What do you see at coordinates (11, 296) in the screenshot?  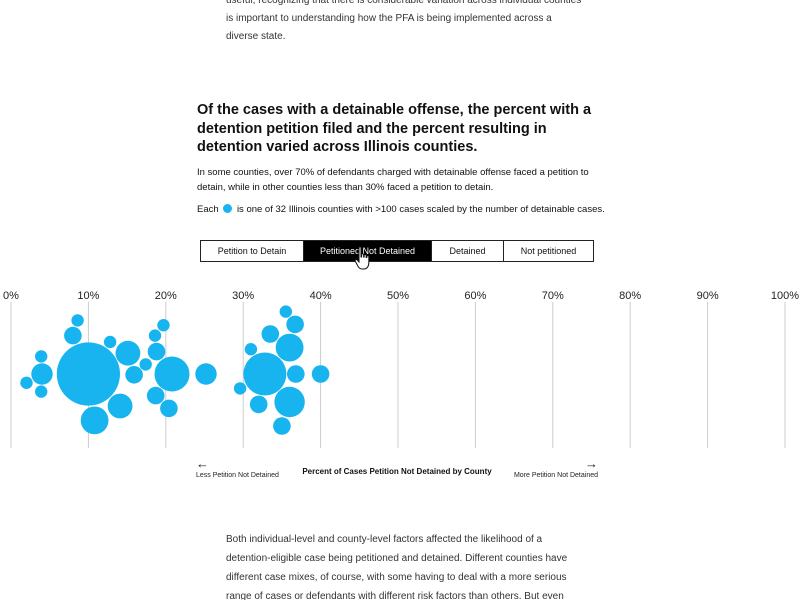 I see `x-tick-label: 0%` at bounding box center [11, 296].